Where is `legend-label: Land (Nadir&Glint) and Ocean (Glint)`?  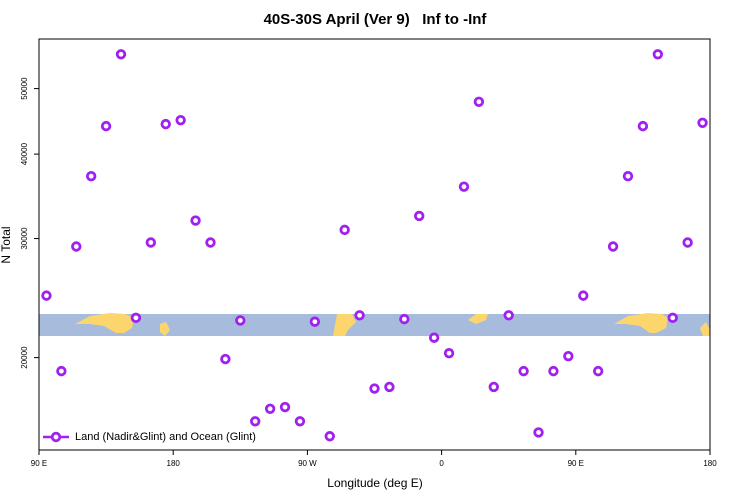 legend-label: Land (Nadir&Glint) and Ocean (Glint) is located at coordinates (165, 437).